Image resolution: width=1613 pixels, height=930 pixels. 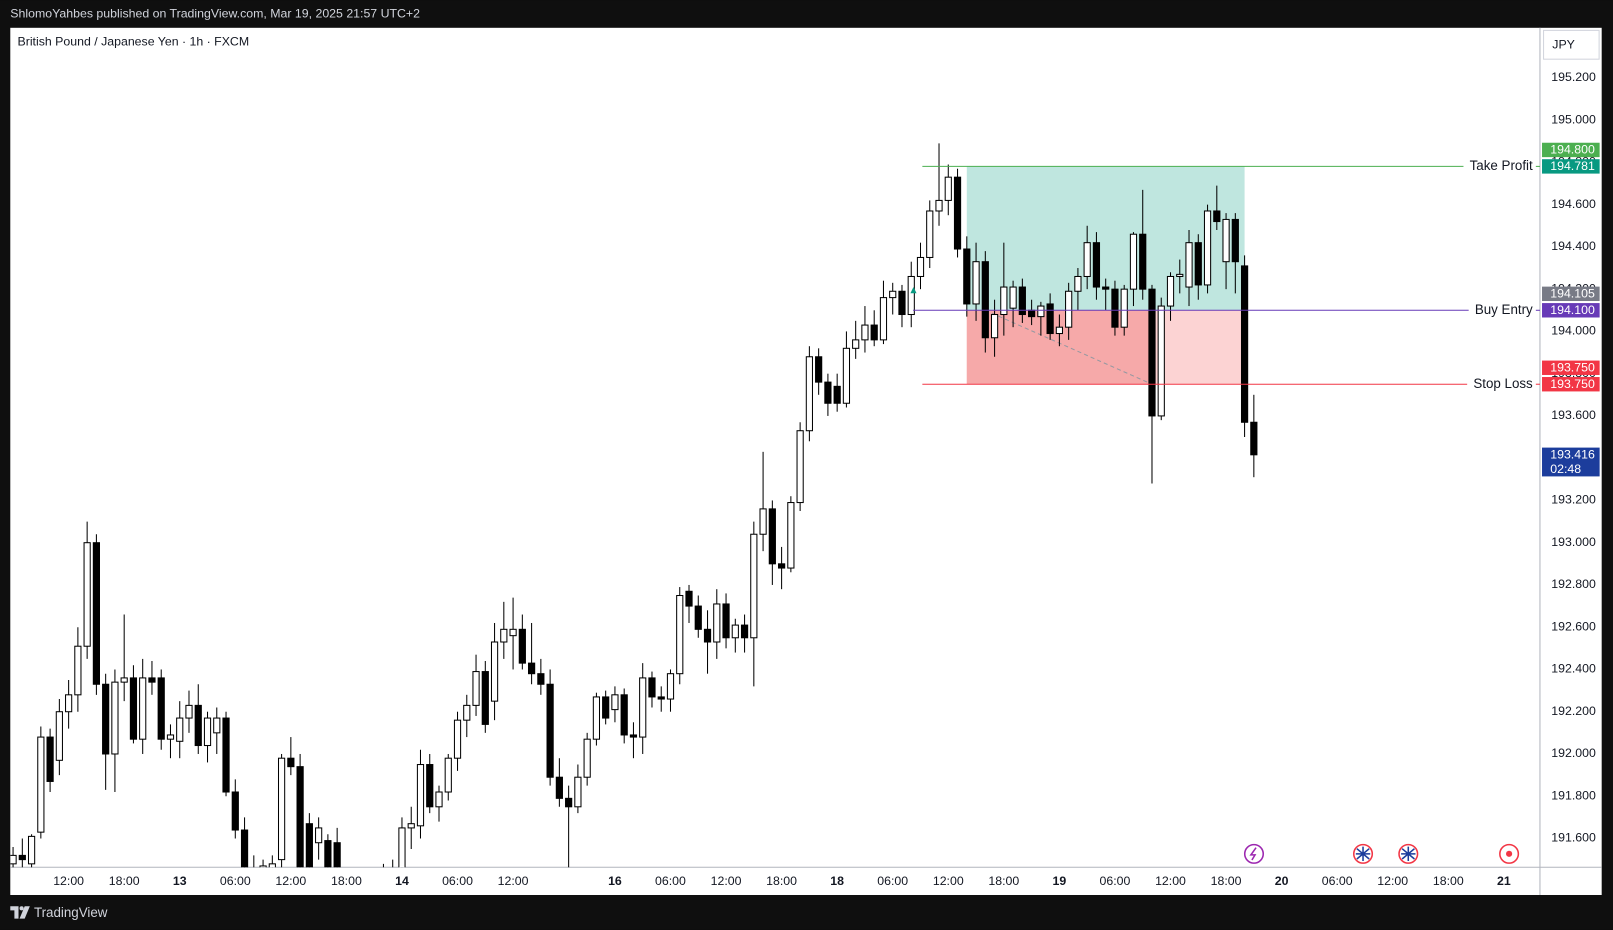 What do you see at coordinates (1573, 500) in the screenshot?
I see `y-tick-label: 193.200` at bounding box center [1573, 500].